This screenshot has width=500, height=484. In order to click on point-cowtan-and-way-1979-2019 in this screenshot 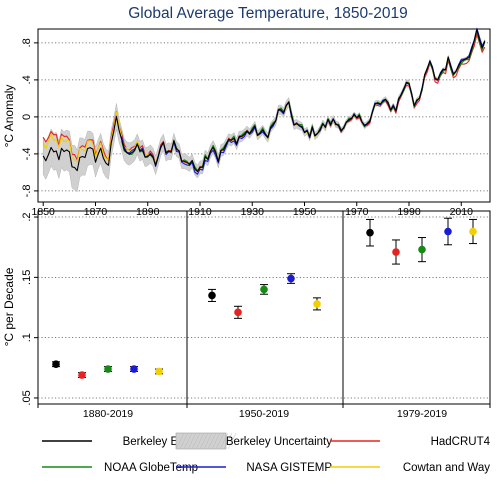, I will do `click(473, 231)`.